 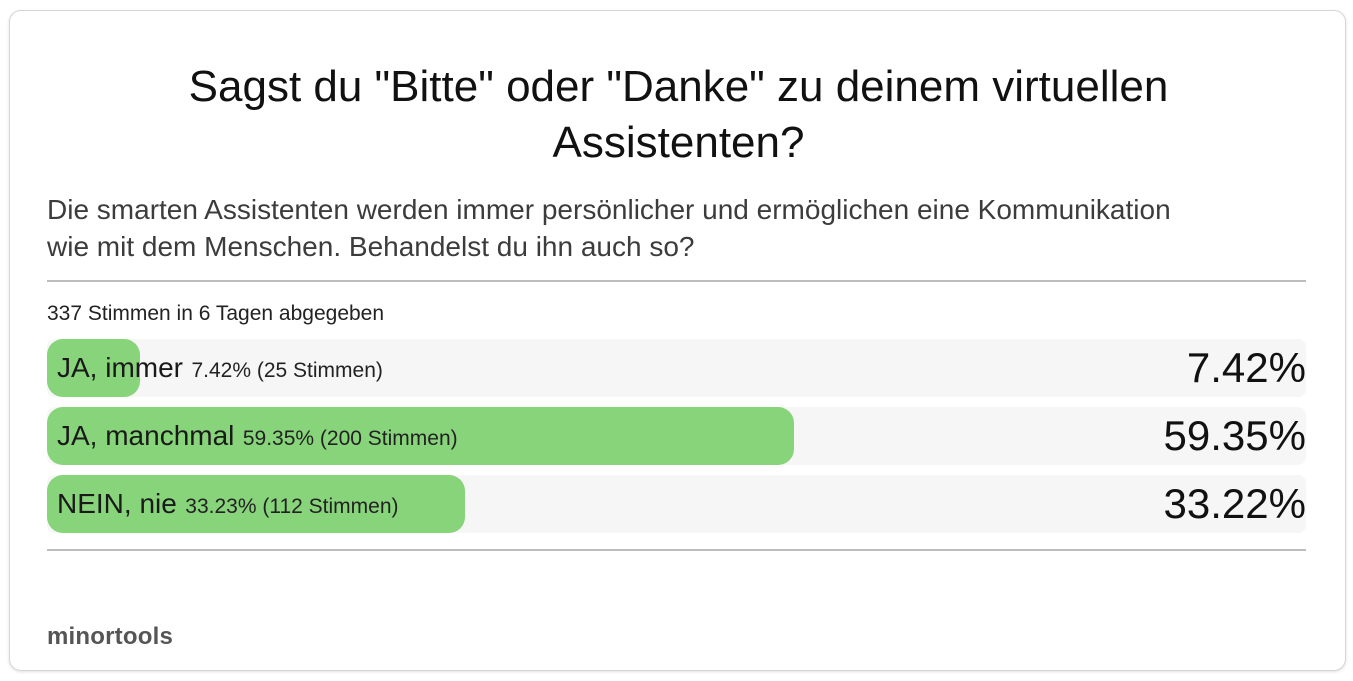 I want to click on divider-top, so click(x=676, y=281).